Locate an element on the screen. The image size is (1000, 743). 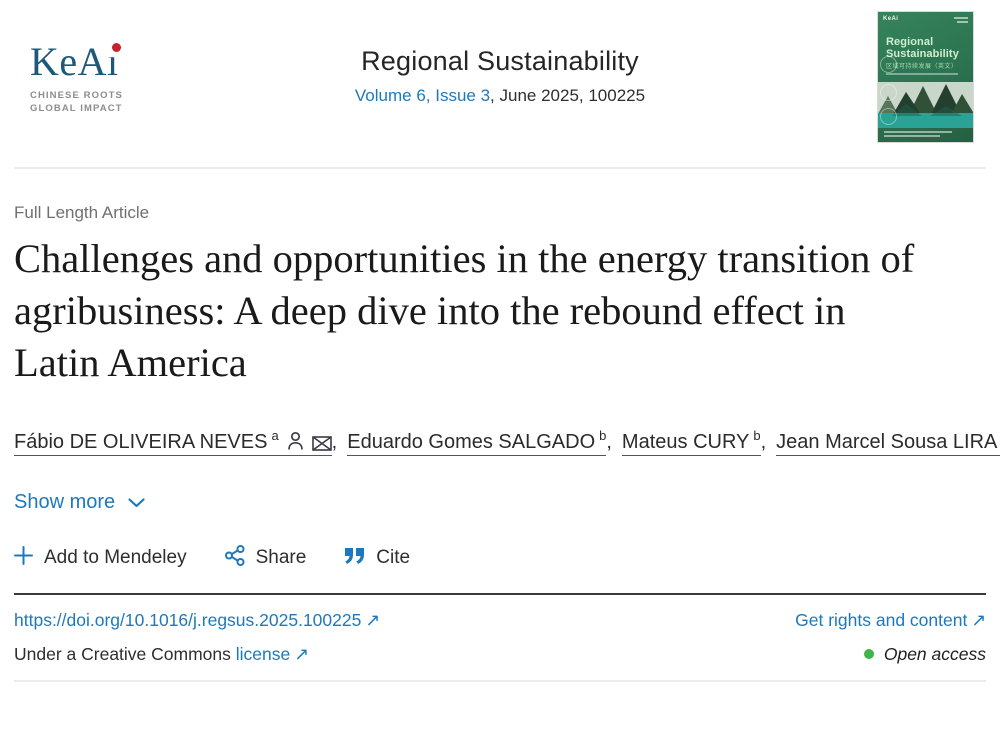
keai-wordmark: KeAi is located at coordinates (75, 61).